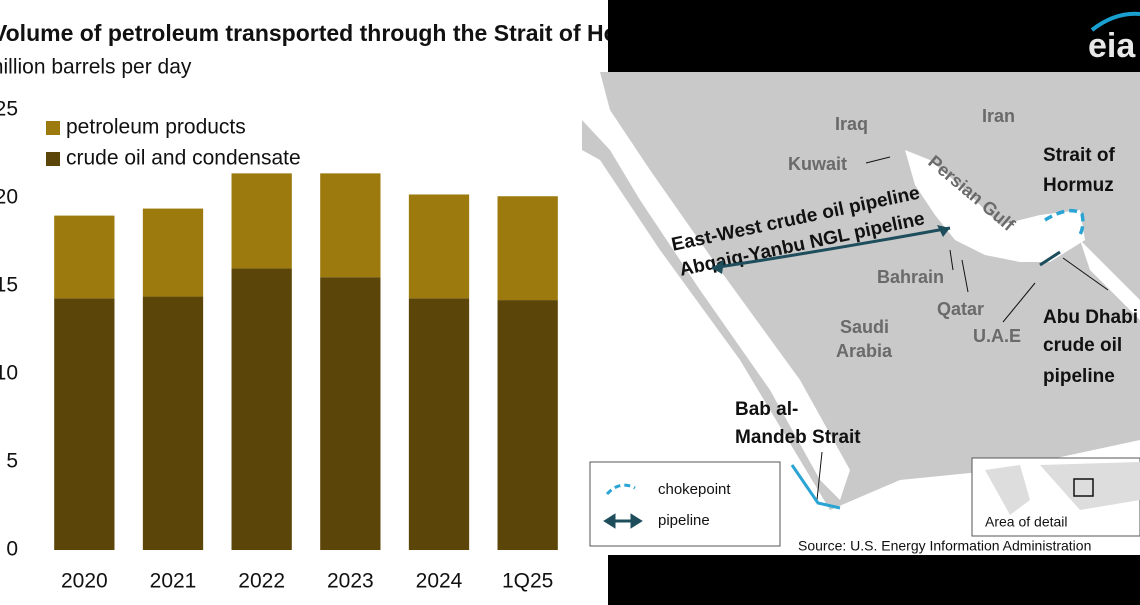 The height and width of the screenshot is (605, 1140). Describe the element at coordinates (9, 197) in the screenshot. I see `y-tick-label: 20` at that location.